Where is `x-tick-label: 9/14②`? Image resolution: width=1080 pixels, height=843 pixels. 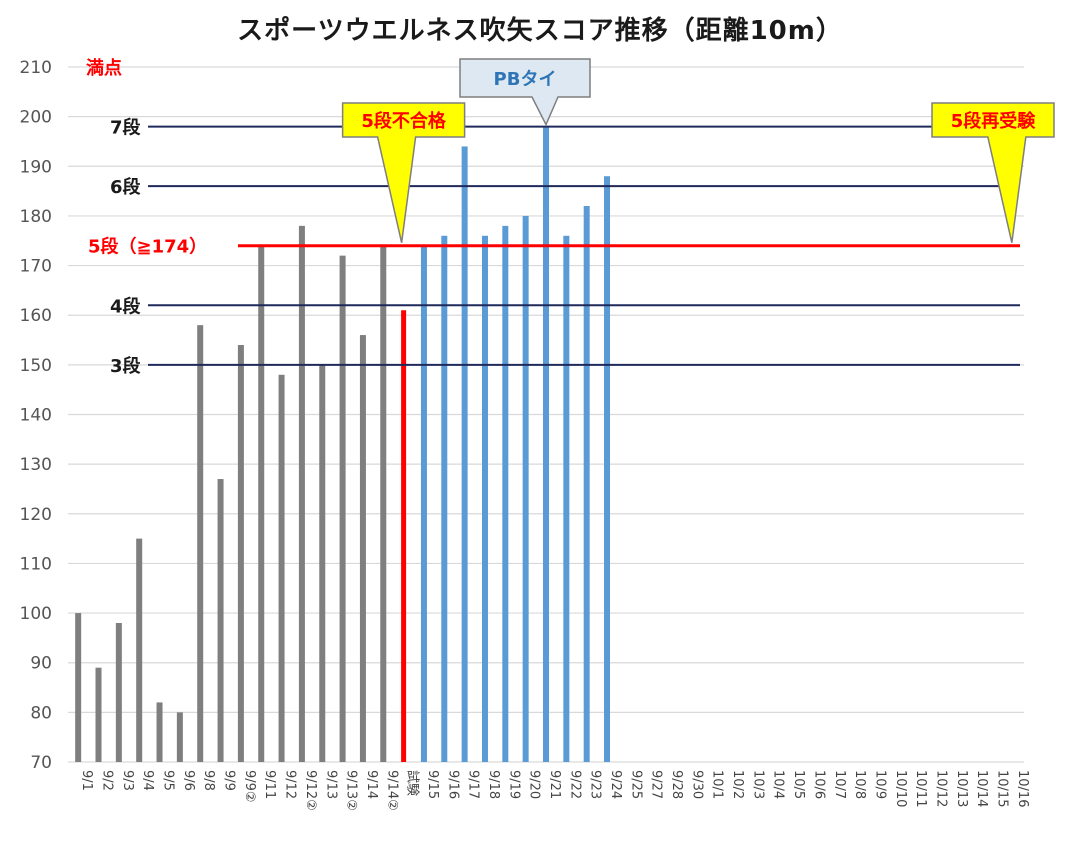
x-tick-label: 9/14② is located at coordinates (391, 790).